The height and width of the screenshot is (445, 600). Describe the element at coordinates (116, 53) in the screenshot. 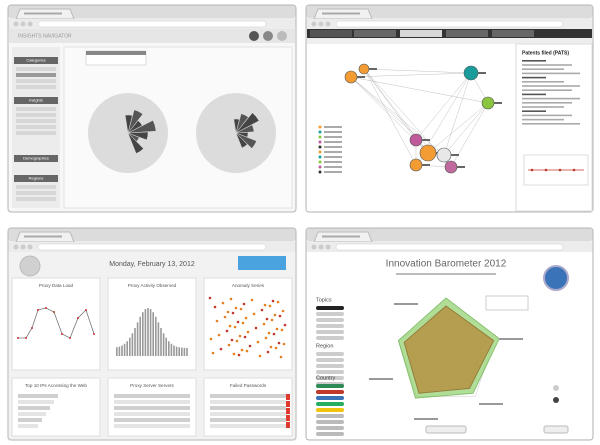

I see `info-head` at that location.